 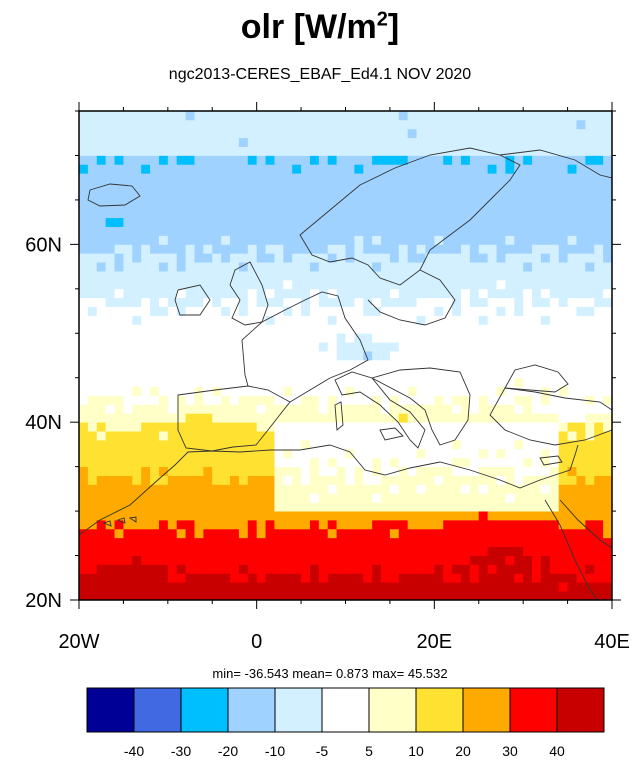 I want to click on y-tick-label: 60N, so click(x=43, y=245).